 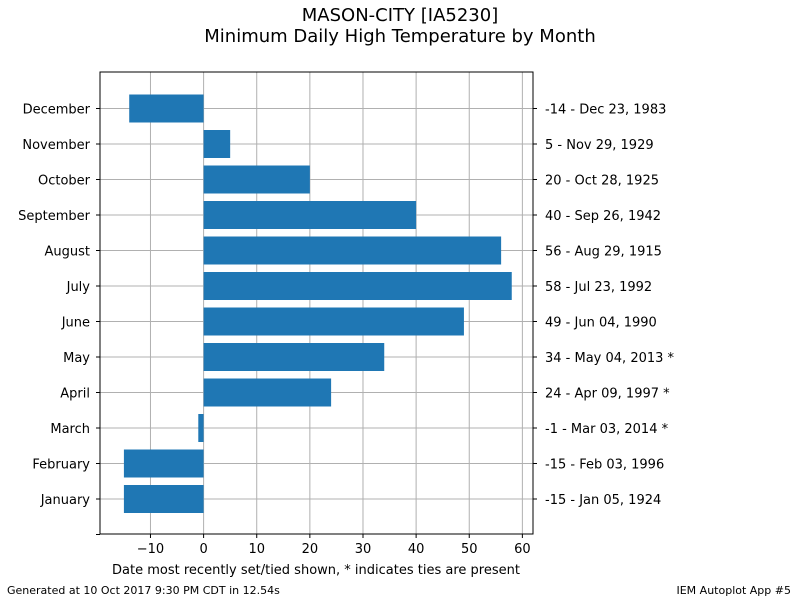 What do you see at coordinates (217, 144) in the screenshot?
I see `bar-november` at bounding box center [217, 144].